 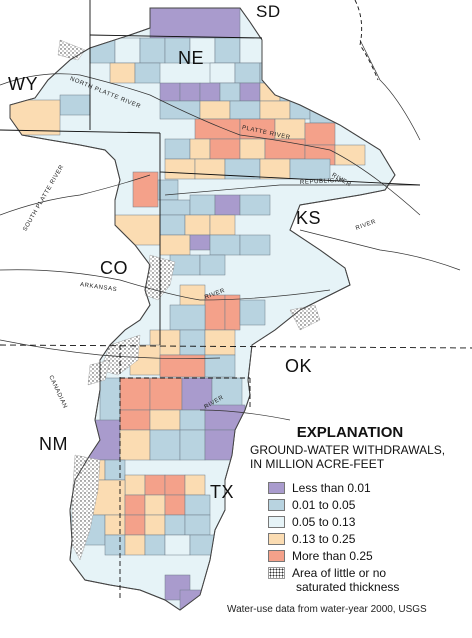 I want to click on legend-item-label: 0.05 to 0.13, so click(x=324, y=522).